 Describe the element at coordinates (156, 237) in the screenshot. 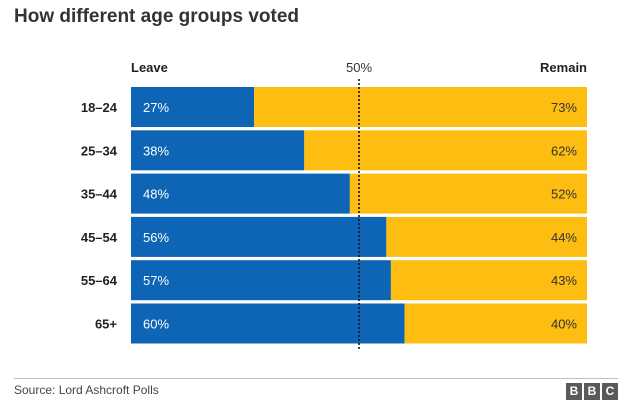

I see `value-label-leave: 56%` at that location.